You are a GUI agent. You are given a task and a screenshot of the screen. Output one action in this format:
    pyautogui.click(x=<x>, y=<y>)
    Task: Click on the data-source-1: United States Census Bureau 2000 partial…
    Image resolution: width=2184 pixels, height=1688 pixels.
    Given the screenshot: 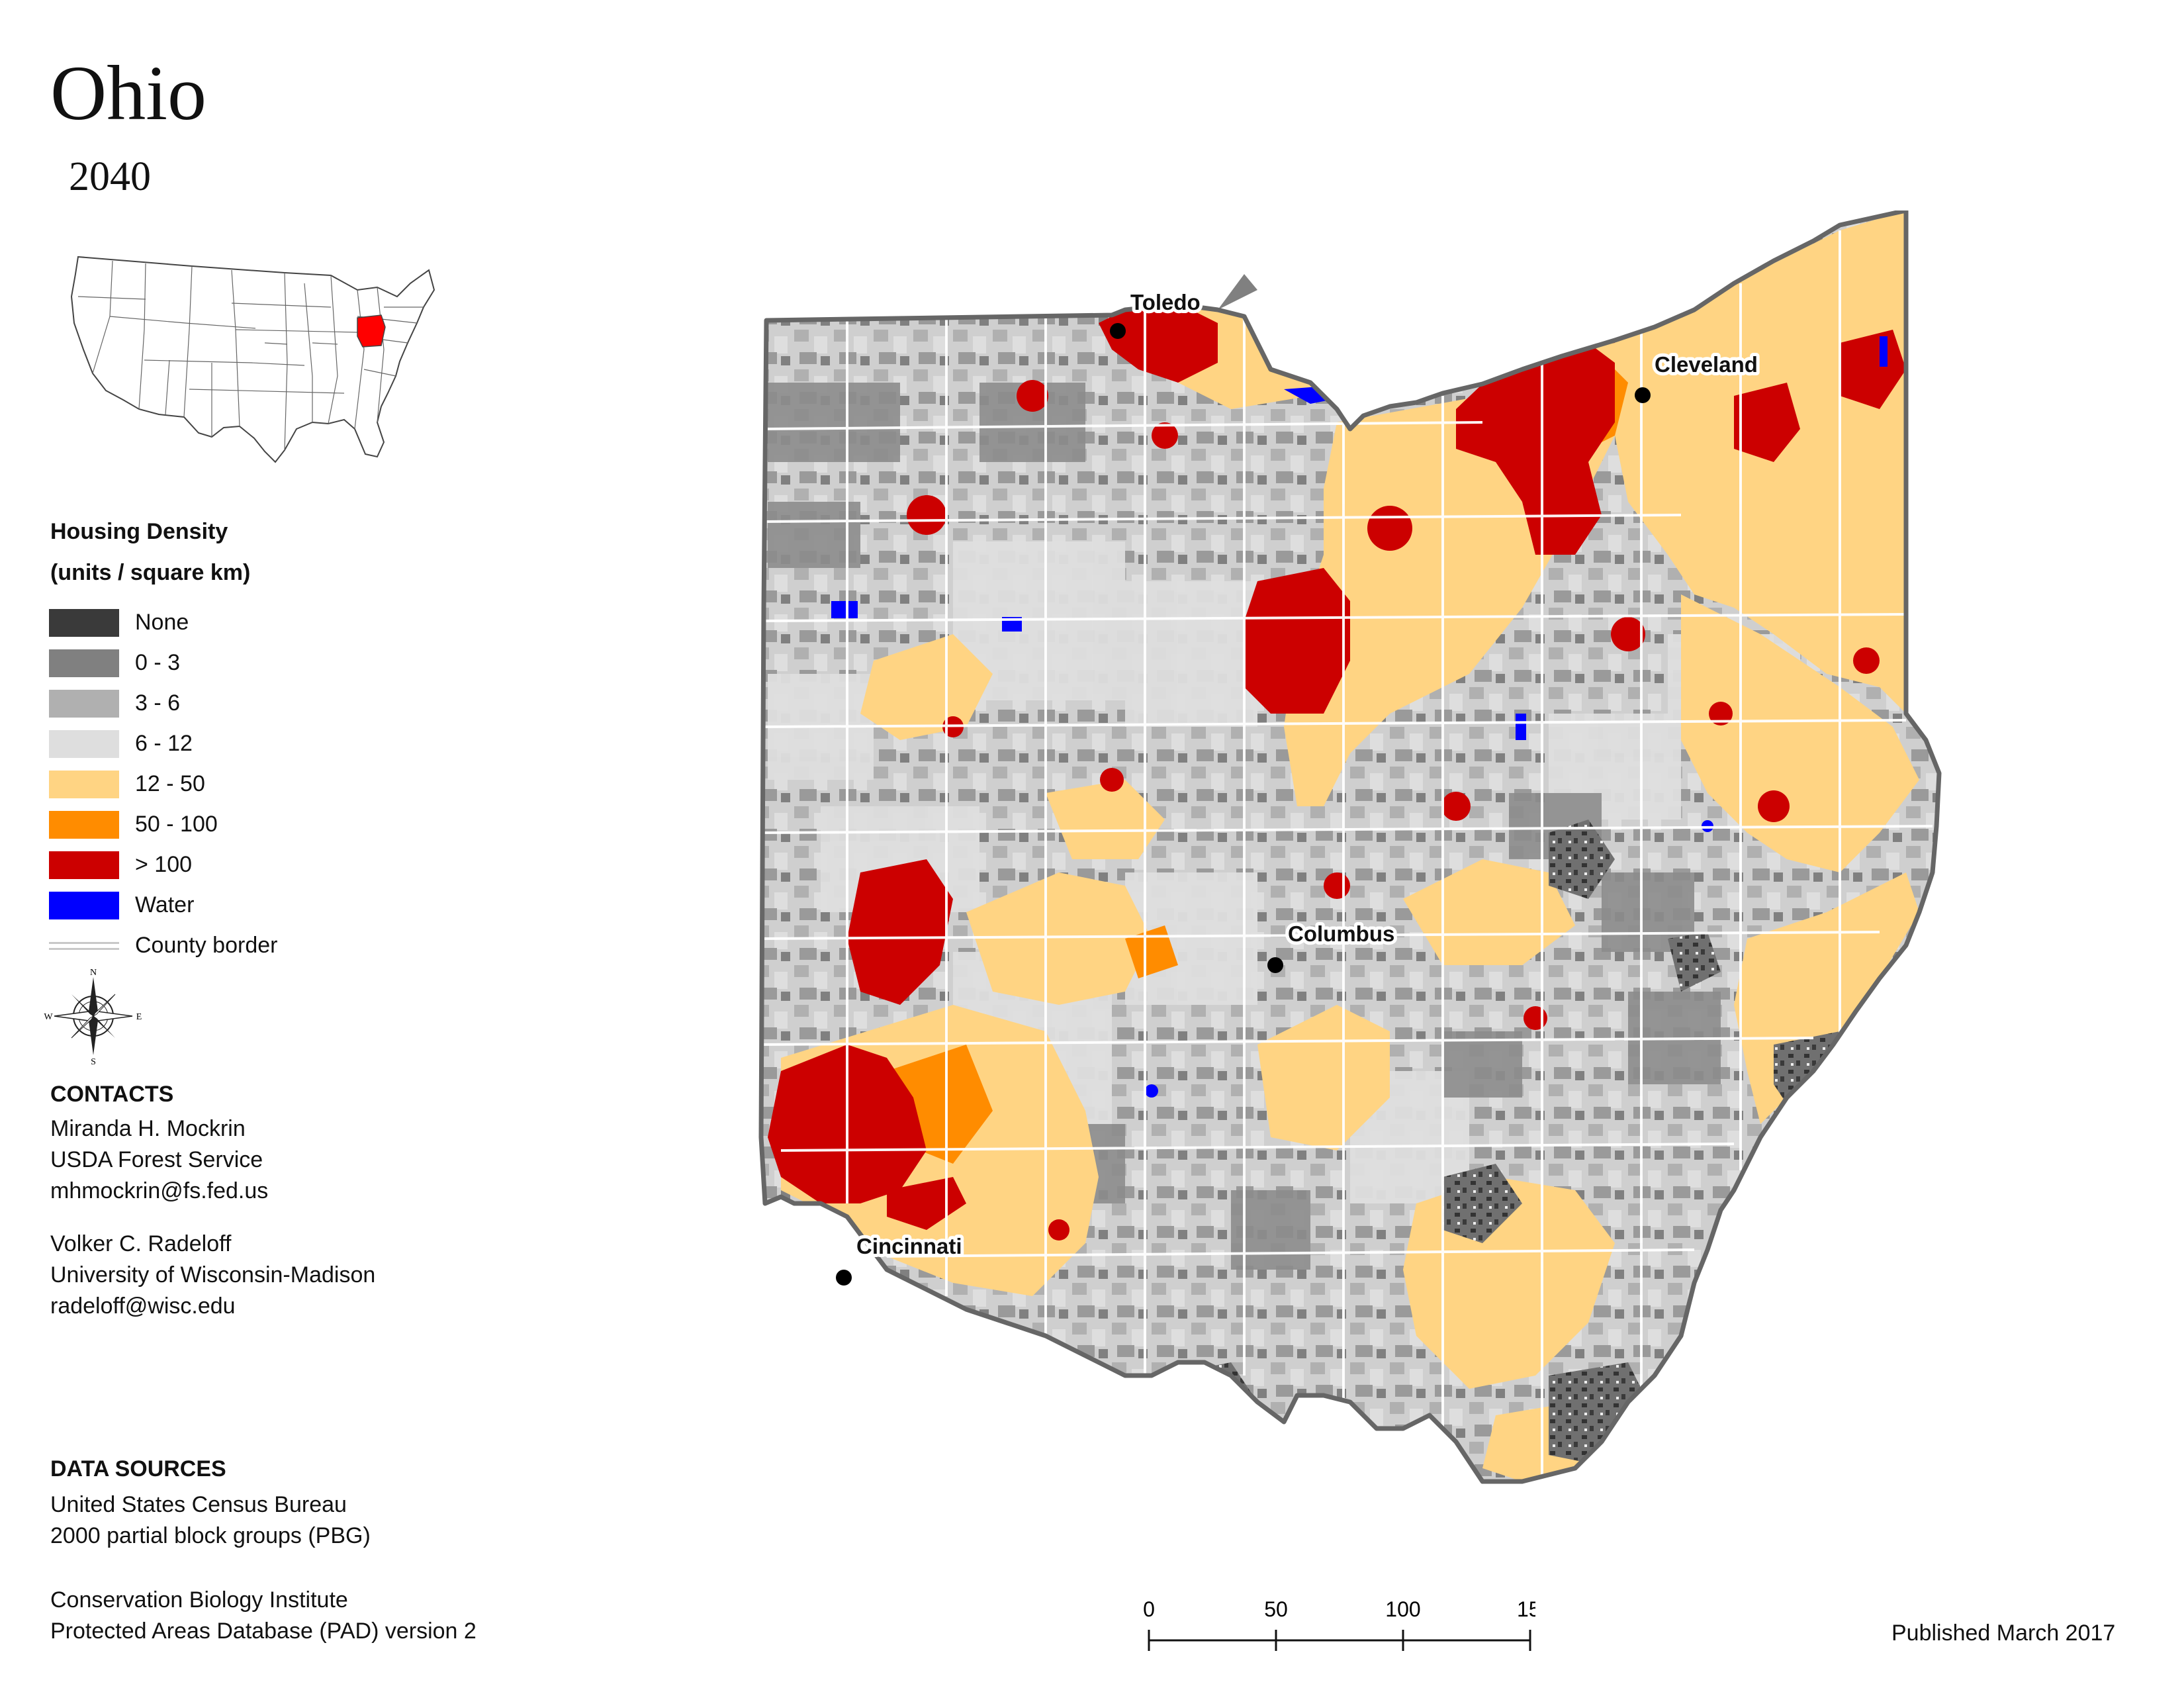 What is the action you would take?
    pyautogui.click(x=210, y=1520)
    